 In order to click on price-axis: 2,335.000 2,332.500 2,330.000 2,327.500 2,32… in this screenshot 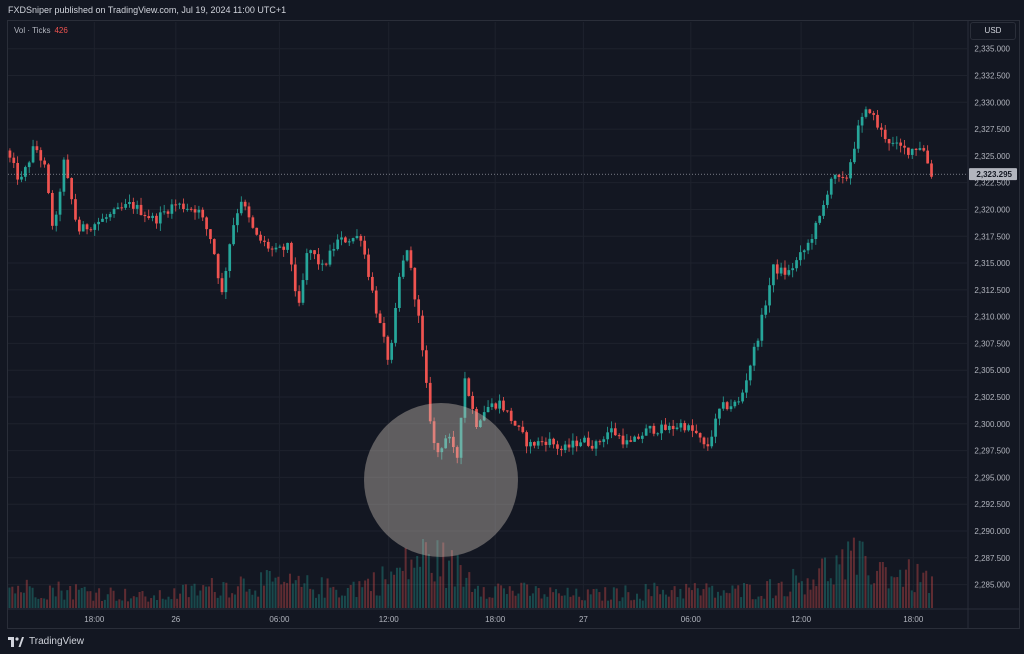, I will do `click(992, 317)`.